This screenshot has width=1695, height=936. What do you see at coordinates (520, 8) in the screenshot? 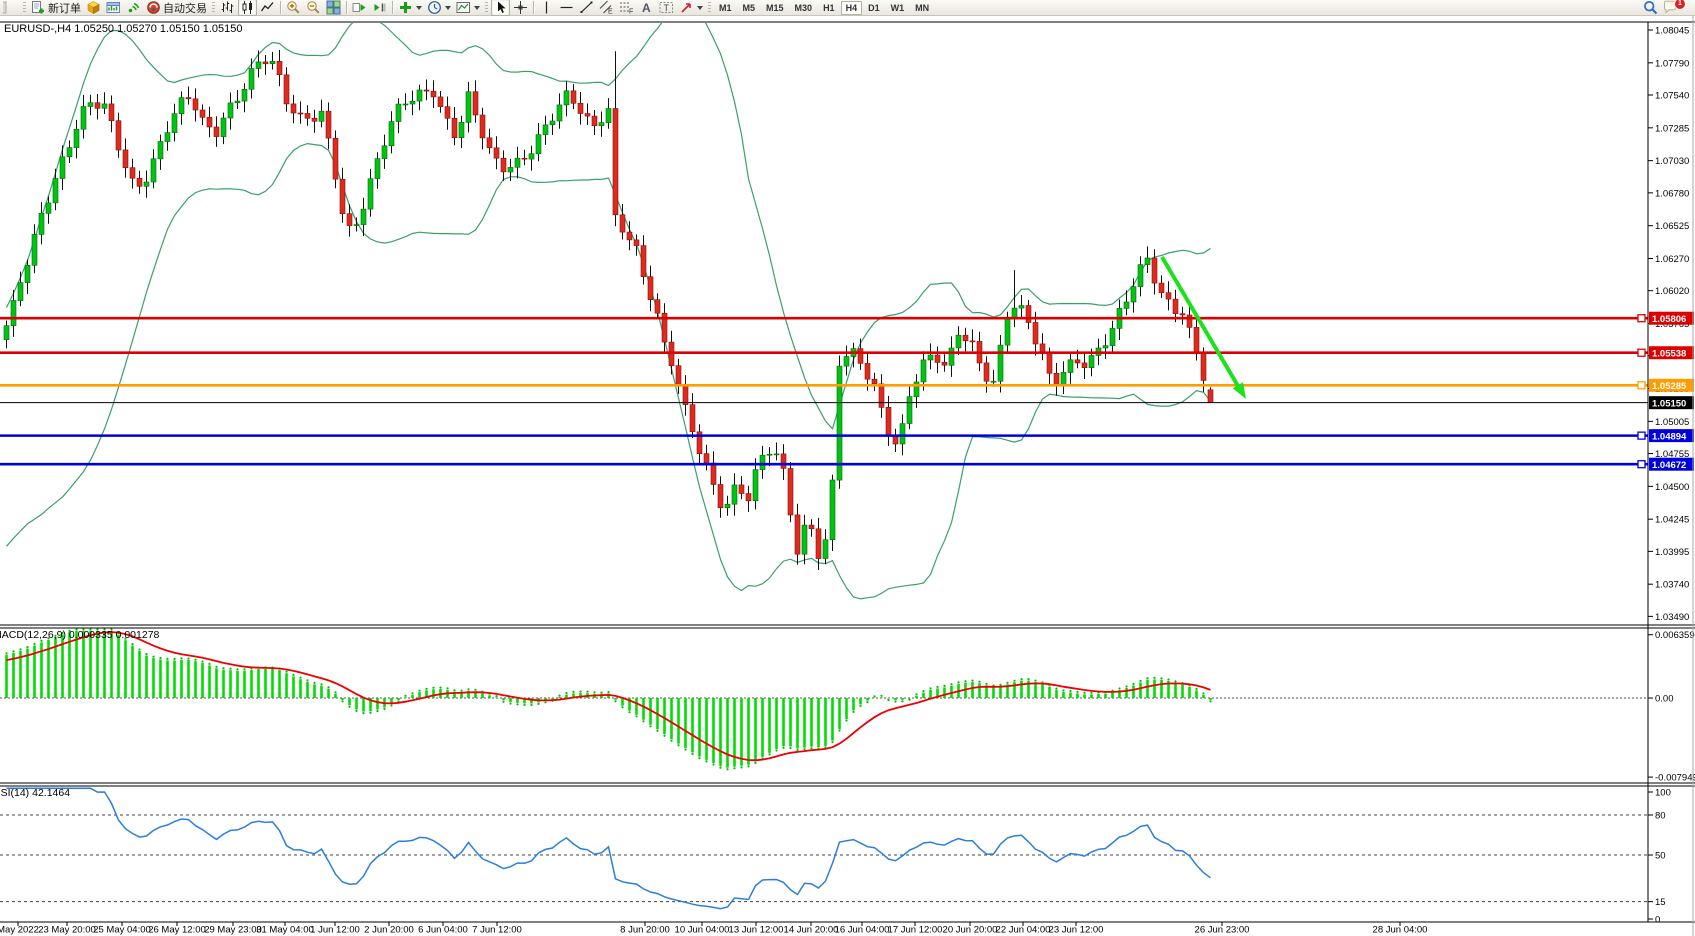
I see `crosshair-button` at bounding box center [520, 8].